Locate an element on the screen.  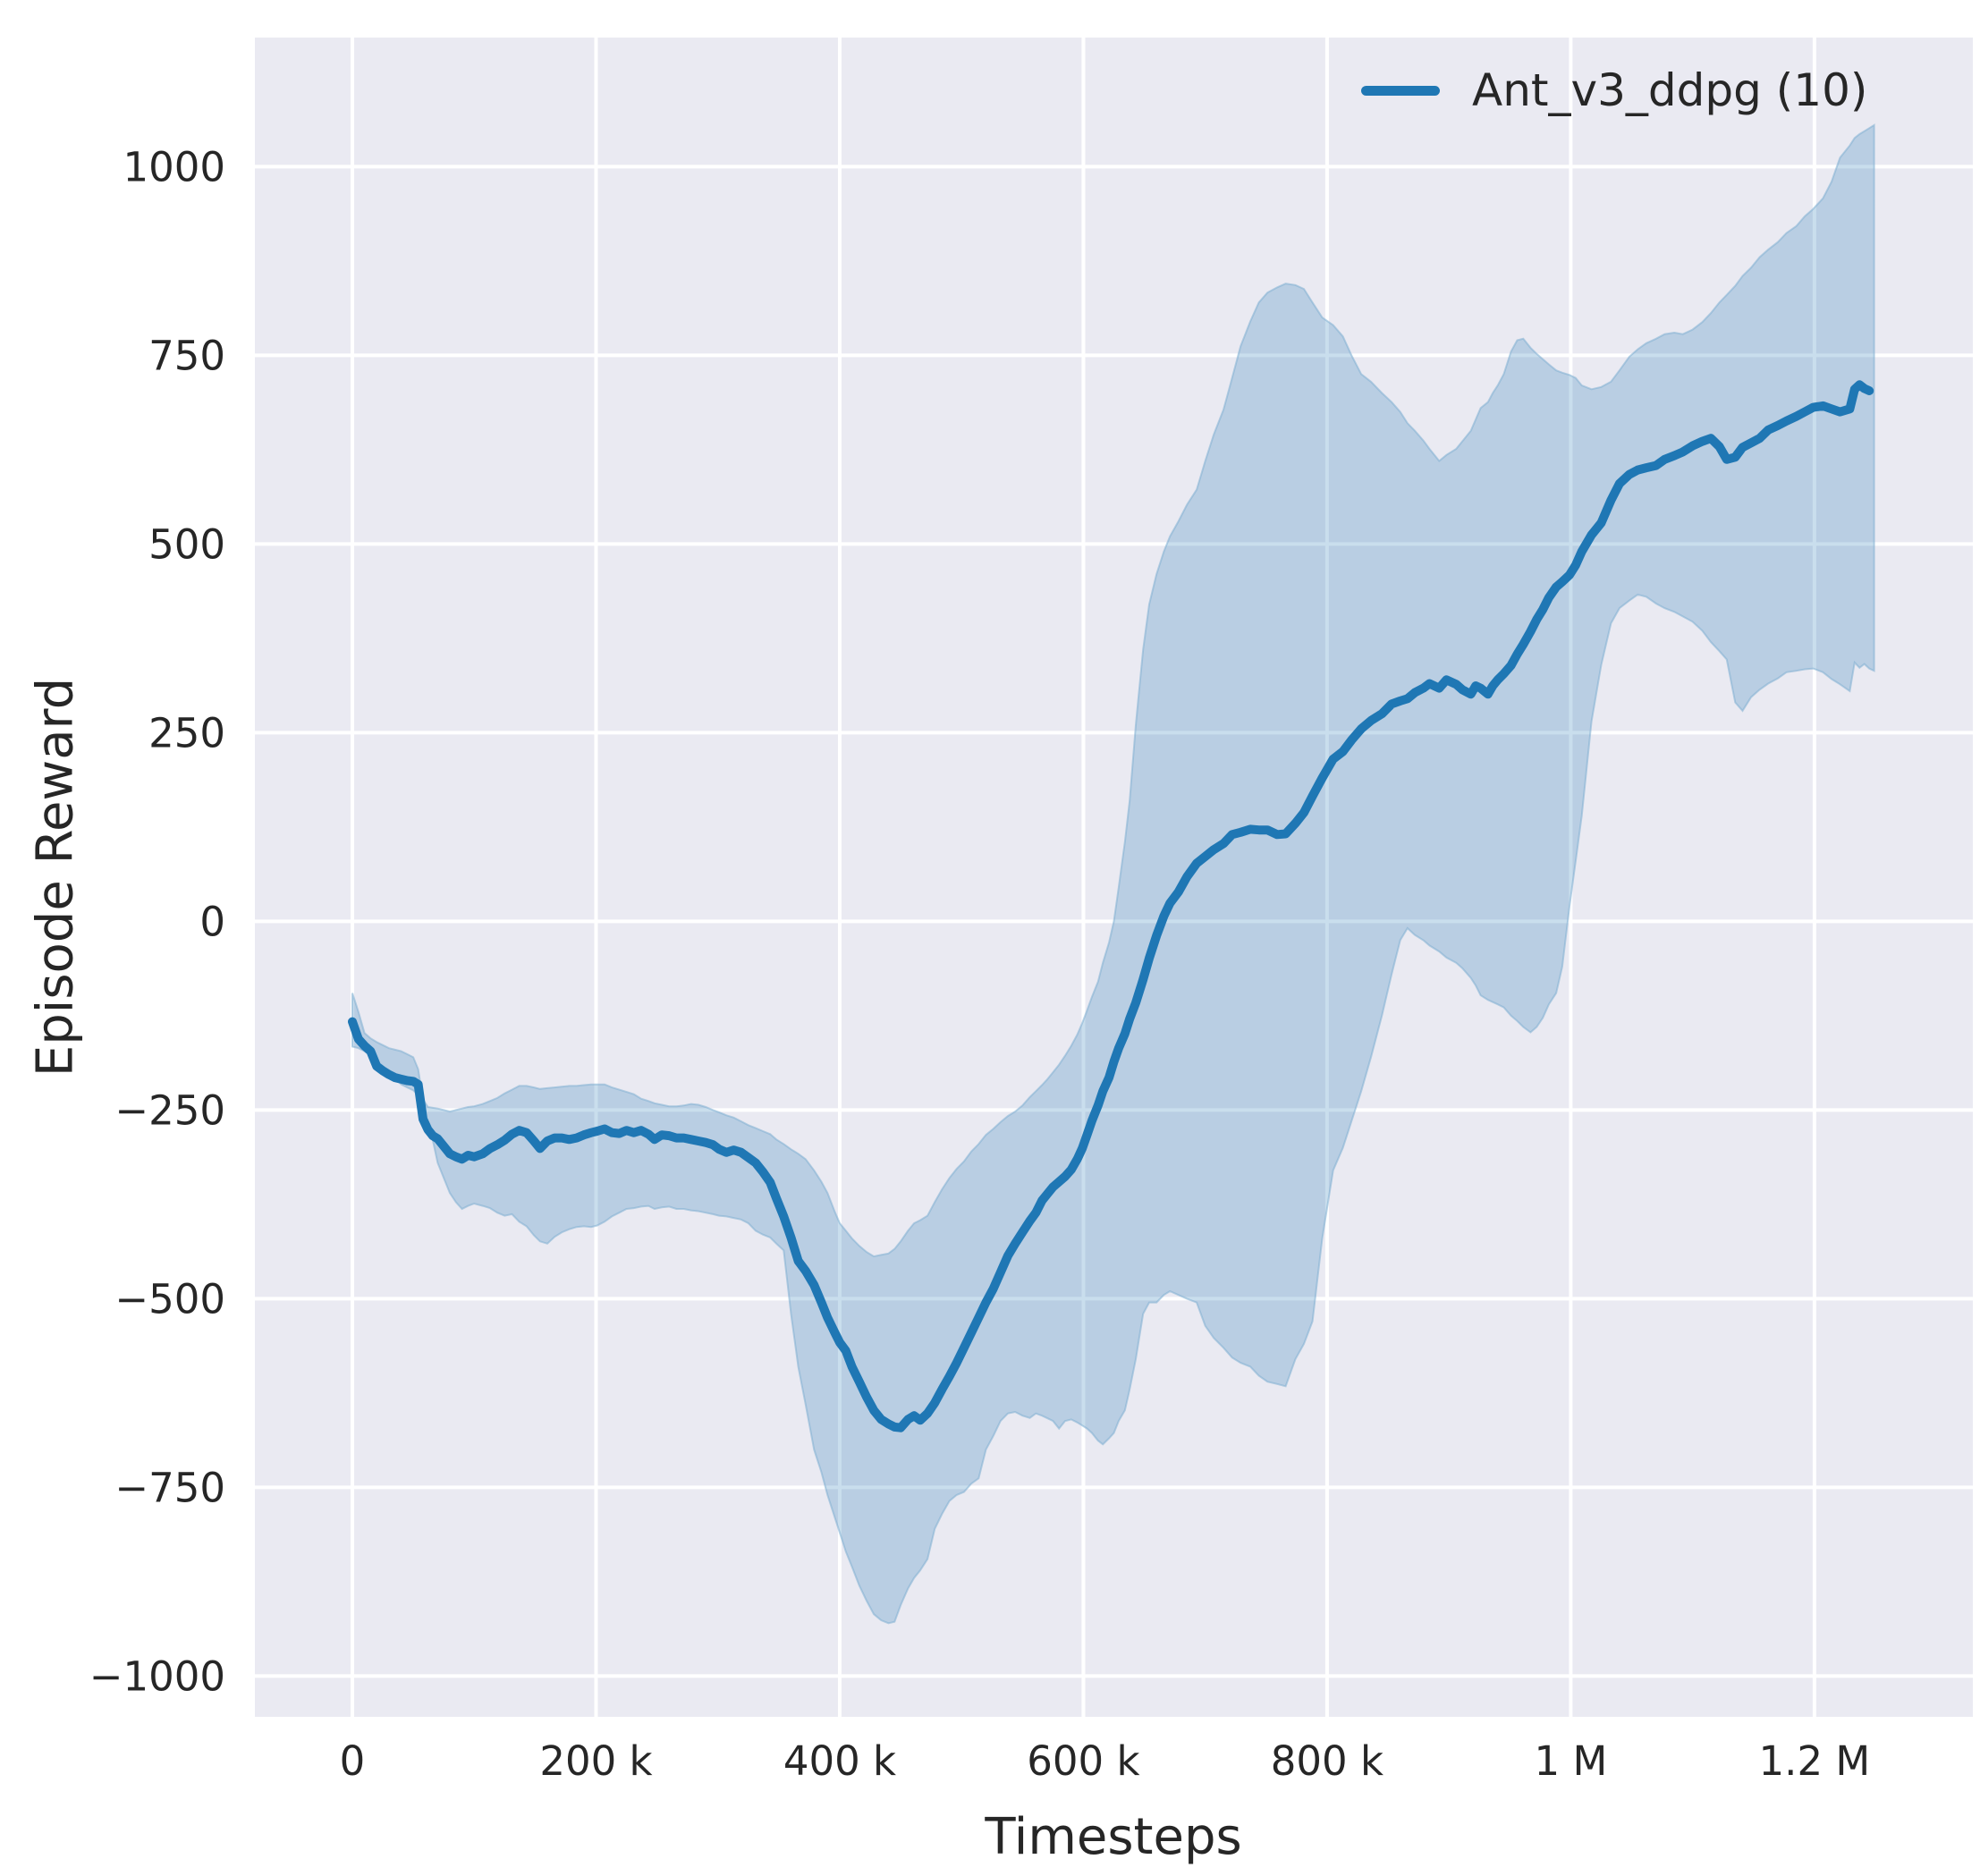
x-tick-label: 600 k is located at coordinates (1083, 1761).